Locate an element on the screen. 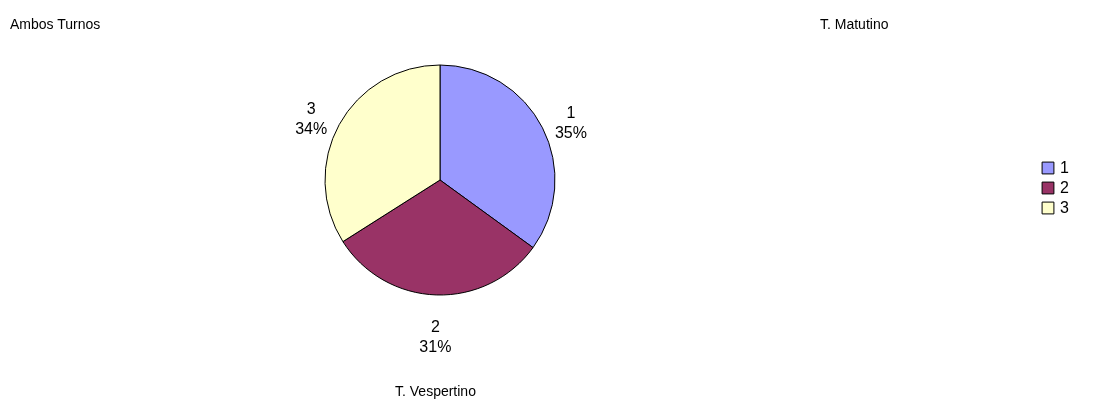 Image resolution: width=1096 pixels, height=410 pixels. slice-label: 3 is located at coordinates (311, 109).